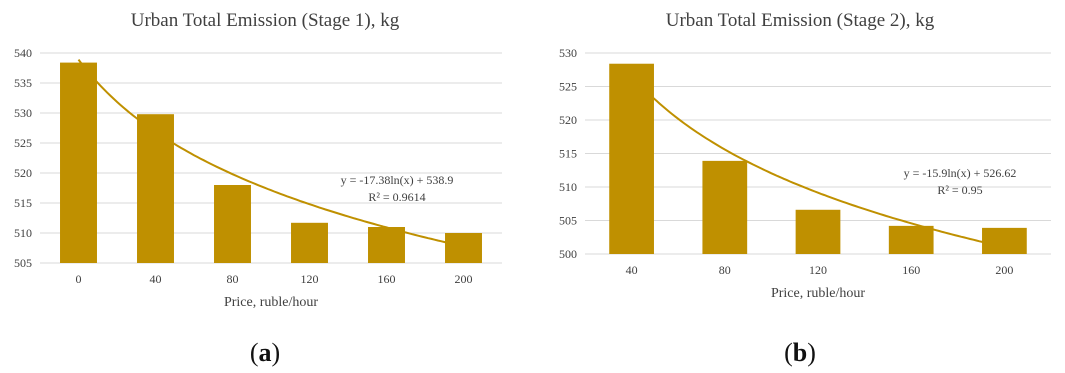 The width and height of the screenshot is (1065, 373). I want to click on trendline-r2: R² = 0.9614, so click(396, 197).